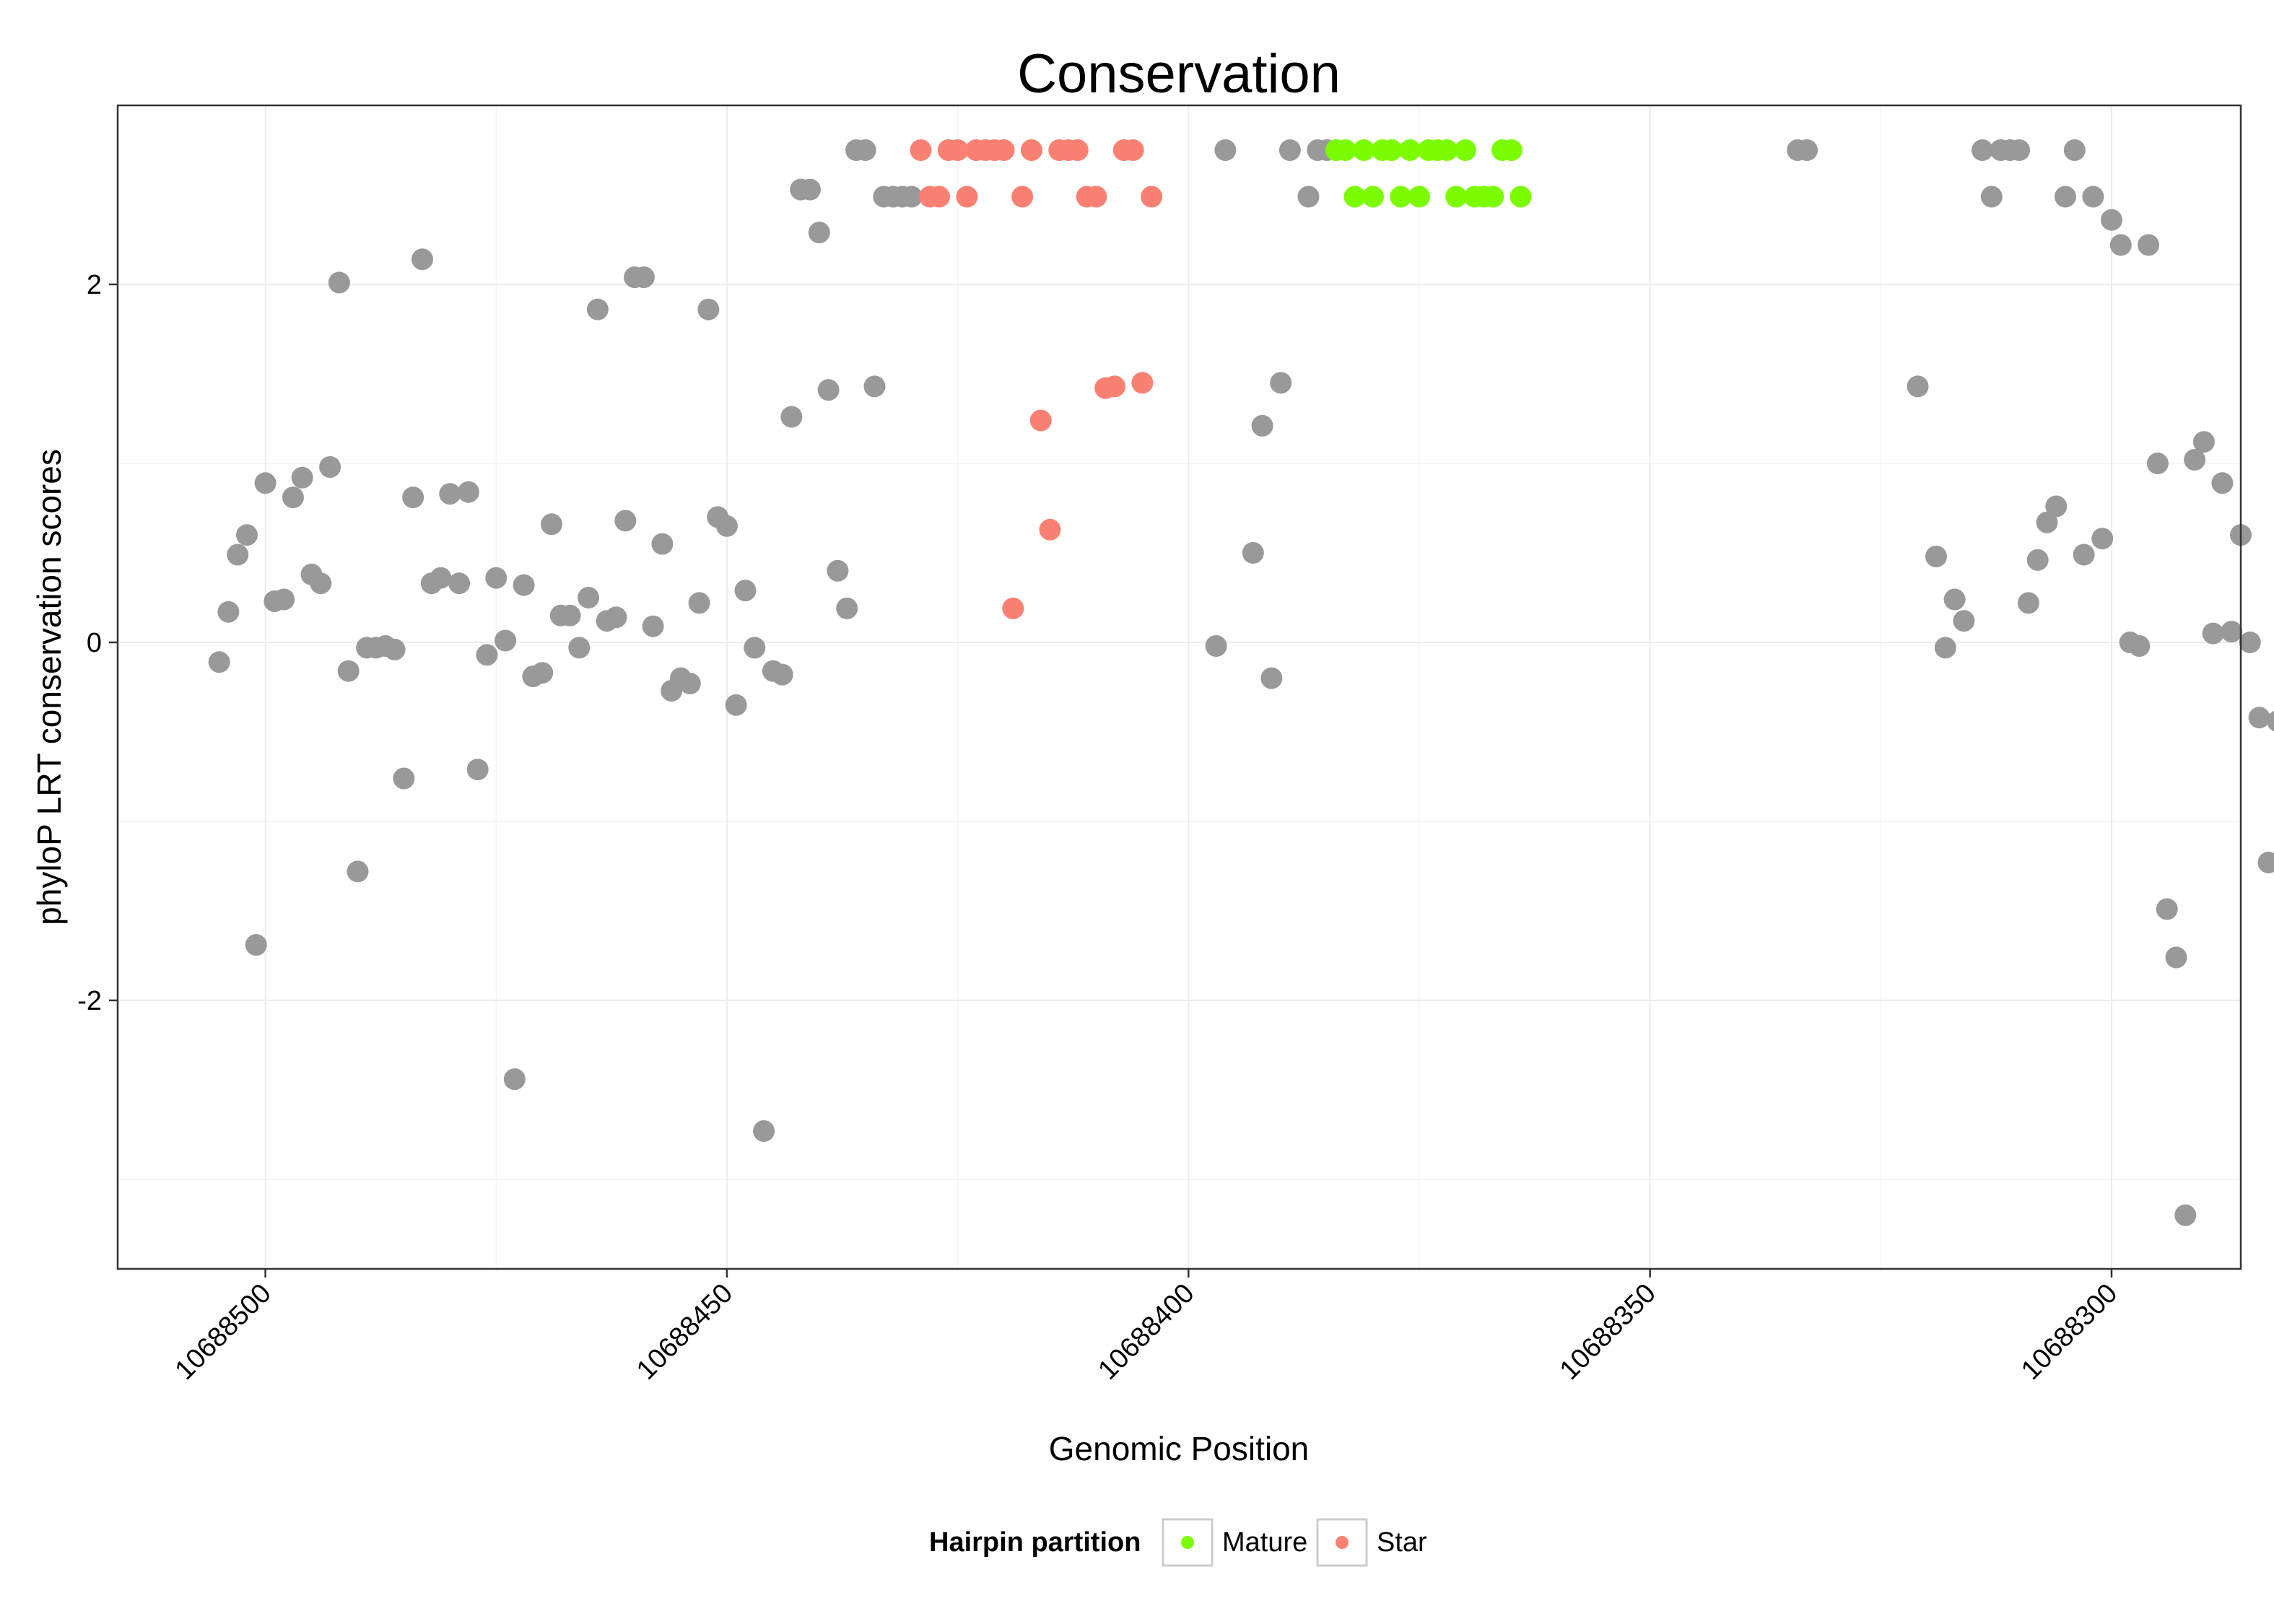  Describe the element at coordinates (1035, 1542) in the screenshot. I see `legend-title: Hairpin partition` at that location.